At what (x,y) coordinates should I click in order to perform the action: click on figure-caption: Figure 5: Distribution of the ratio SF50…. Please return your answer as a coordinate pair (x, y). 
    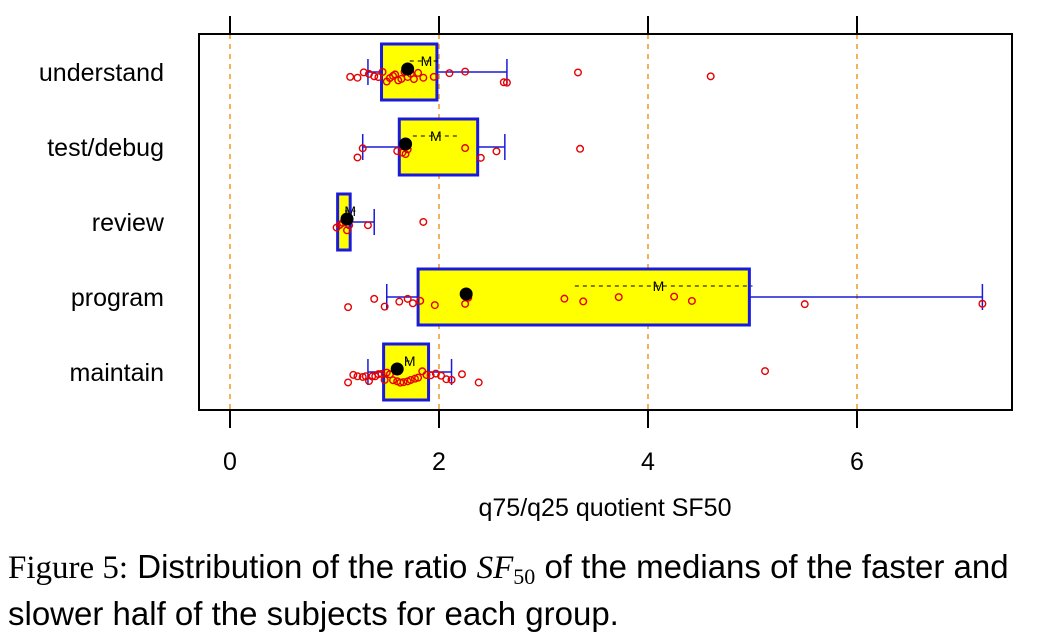
    Looking at the image, I should click on (521, 590).